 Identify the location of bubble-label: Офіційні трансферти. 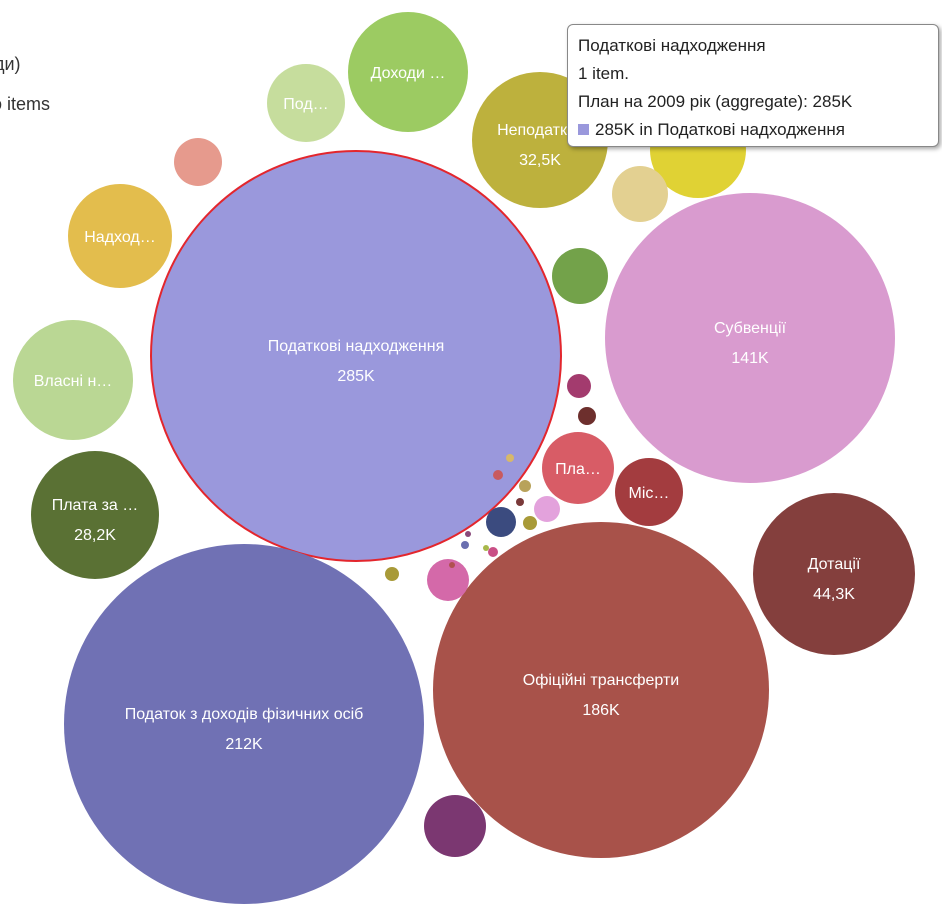
(601, 680).